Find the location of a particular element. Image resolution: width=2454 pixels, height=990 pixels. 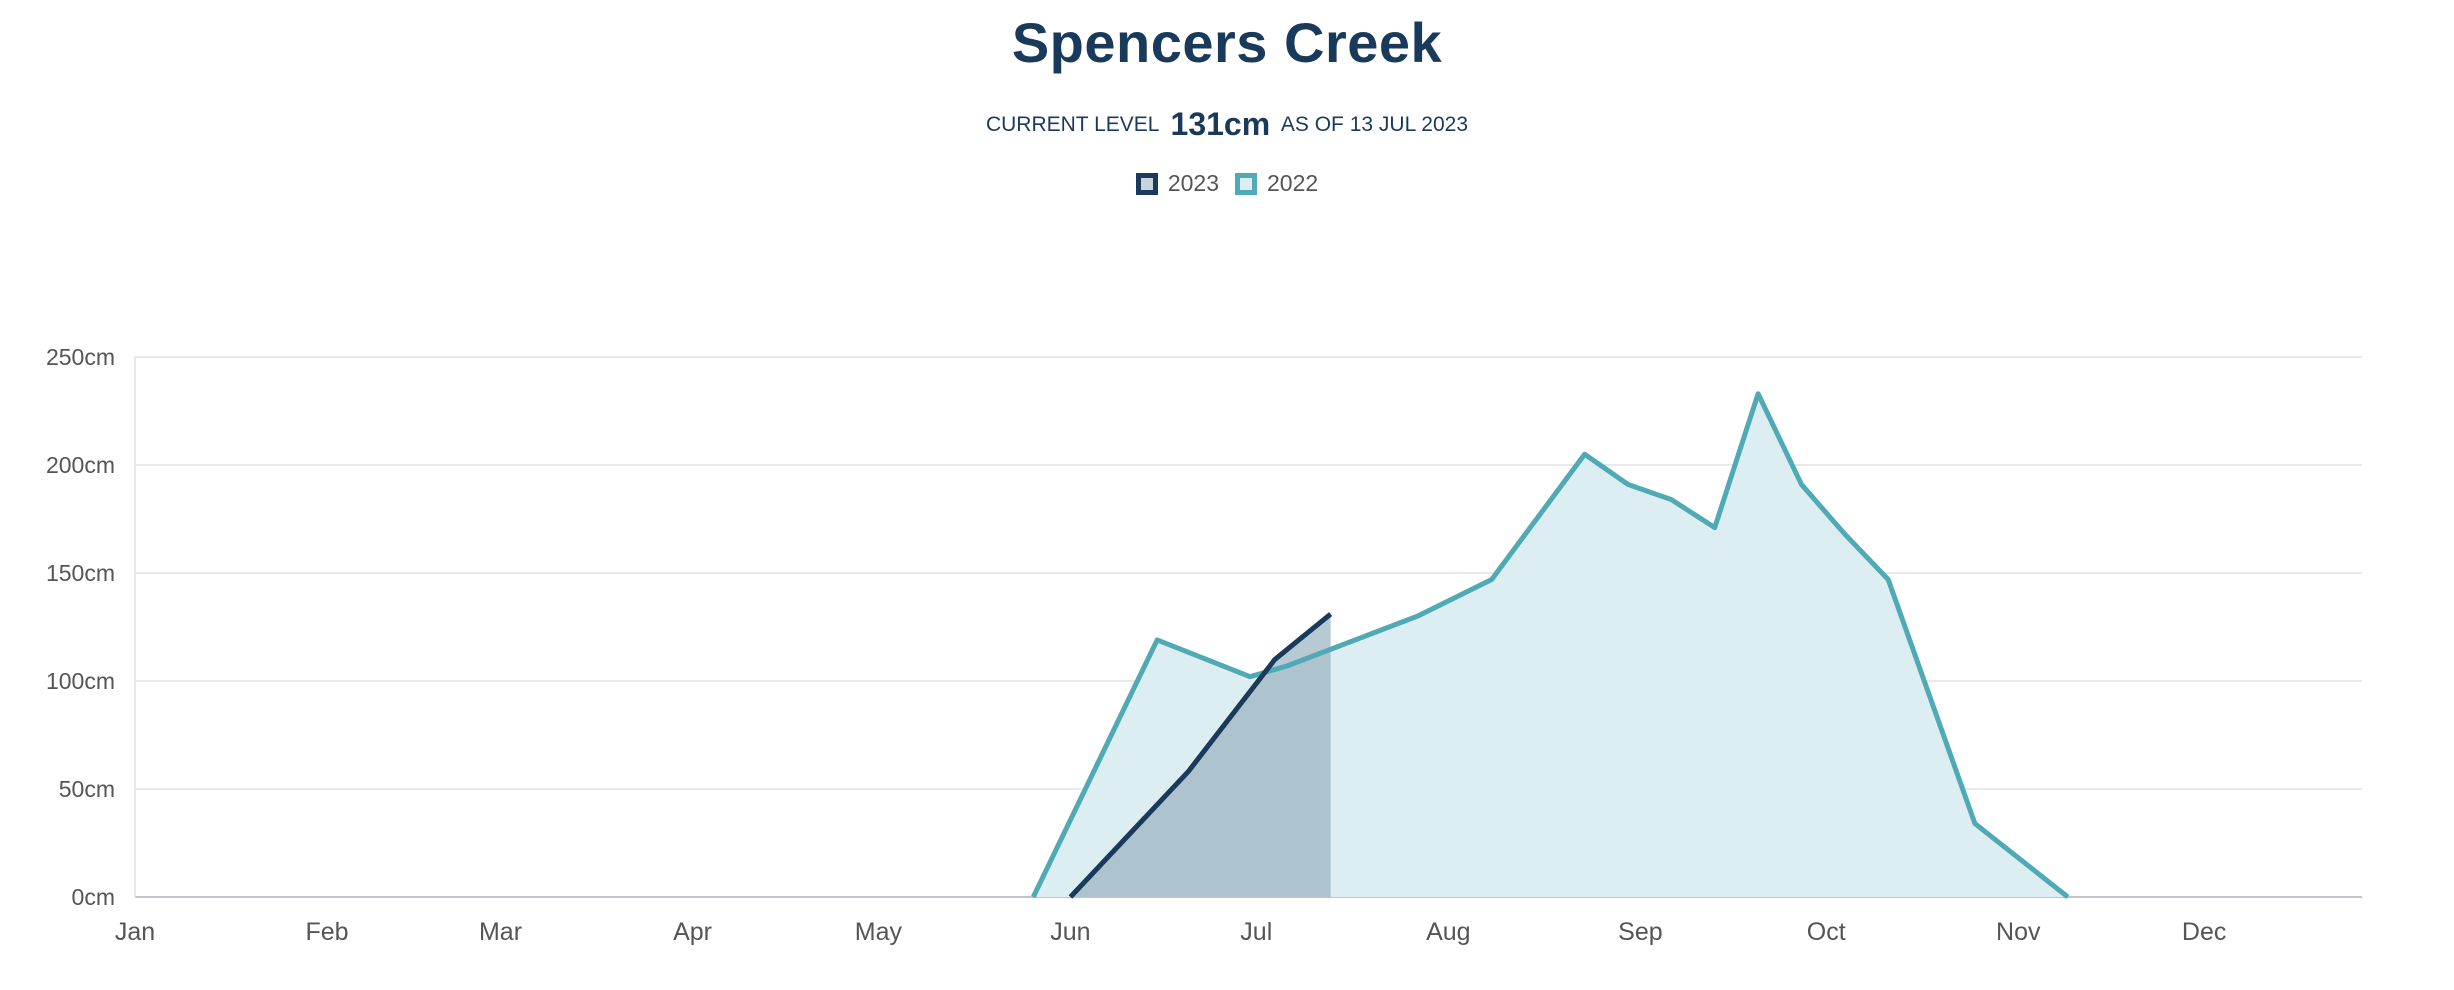

x-tick-label: Apr is located at coordinates (692, 932).